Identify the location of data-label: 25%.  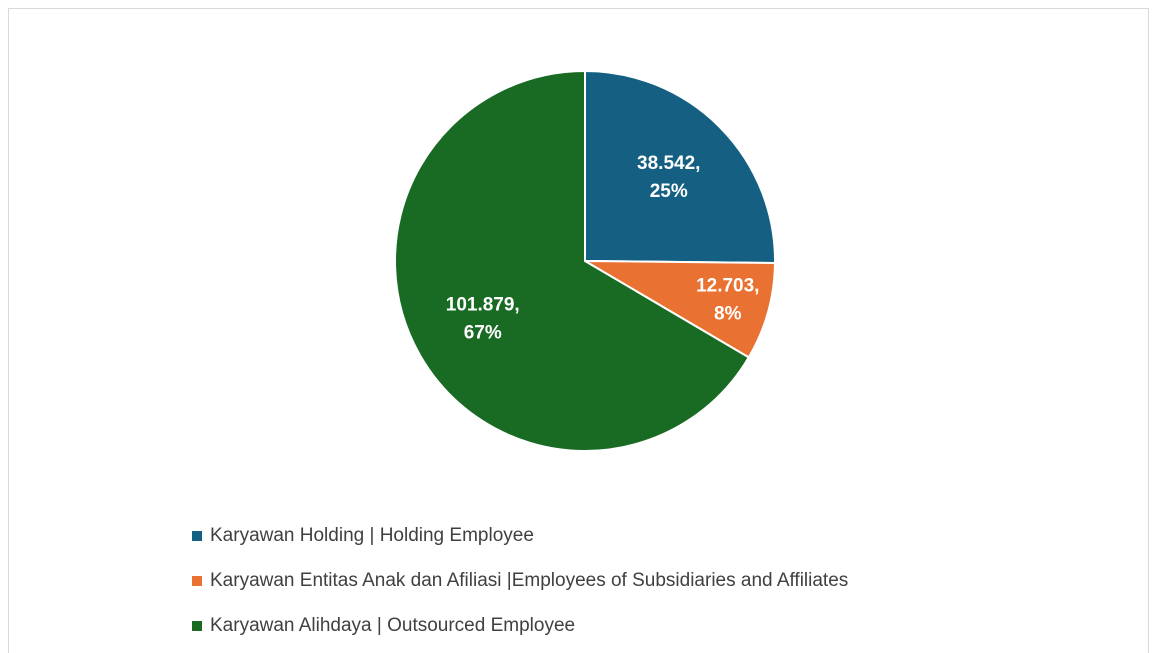
(669, 191).